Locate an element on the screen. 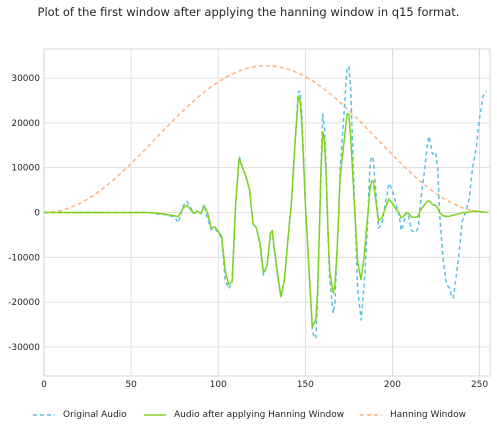 Image resolution: width=497 pixels, height=432 pixels. legend-label-windowed: Audio after applying Hanning Window is located at coordinates (259, 415).